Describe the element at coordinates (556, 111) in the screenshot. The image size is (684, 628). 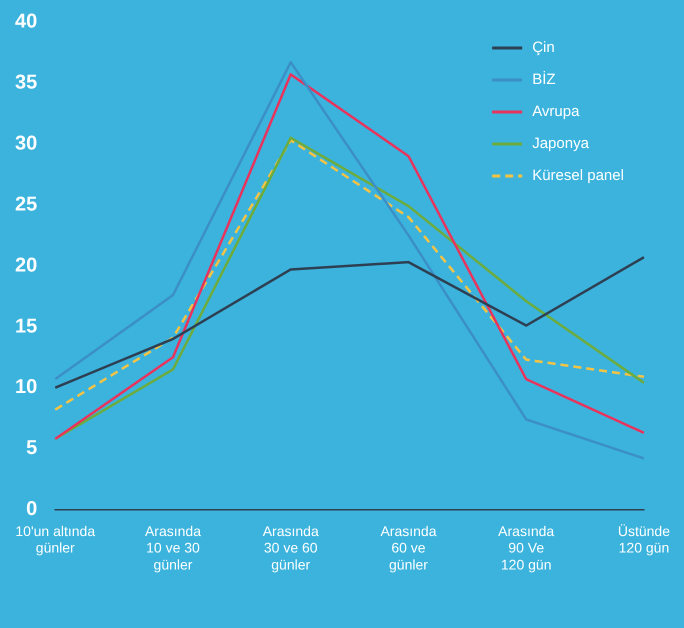
I see `legend-label: Avrupa` at that location.